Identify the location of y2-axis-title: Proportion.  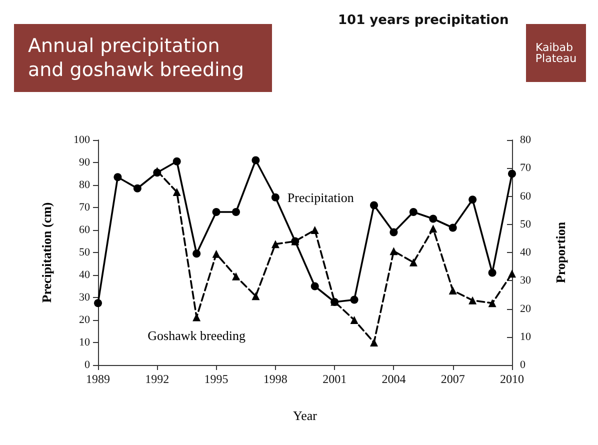
(560, 252).